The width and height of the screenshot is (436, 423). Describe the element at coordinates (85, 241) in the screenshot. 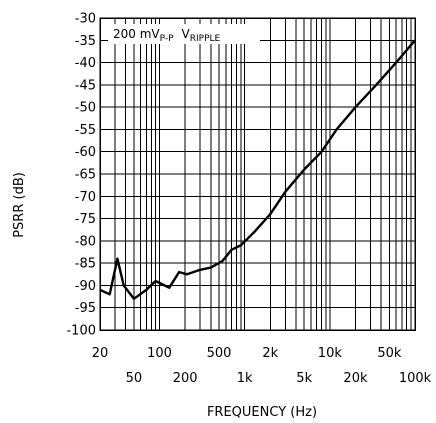

I see `y-tick-label: -80` at that location.